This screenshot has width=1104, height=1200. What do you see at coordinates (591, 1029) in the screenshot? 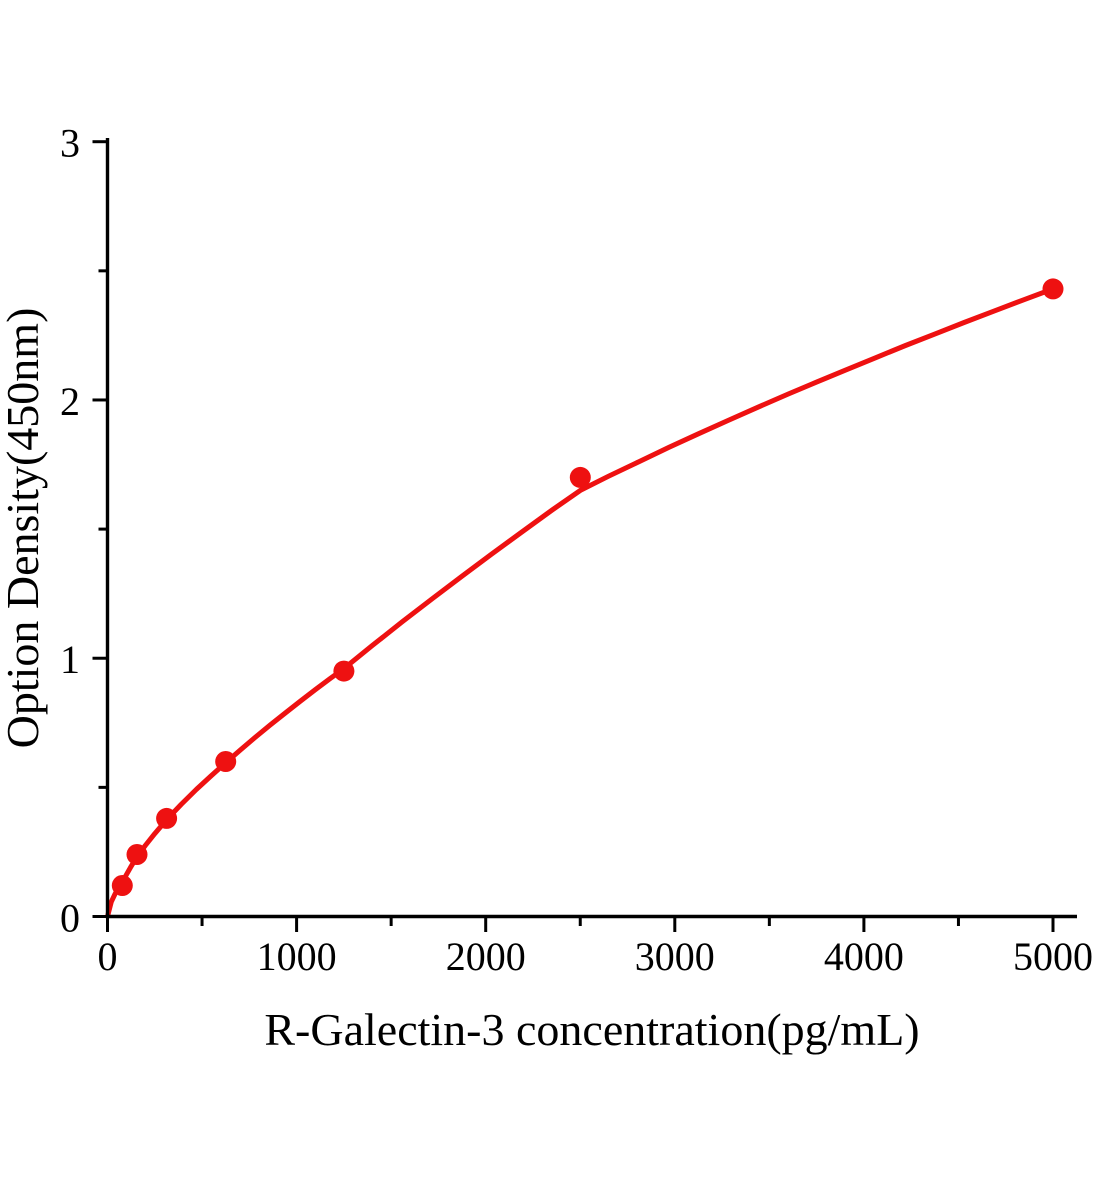
I see `x-axis-title: R-Galectin-3 concentration(pg/mL)` at bounding box center [591, 1029].